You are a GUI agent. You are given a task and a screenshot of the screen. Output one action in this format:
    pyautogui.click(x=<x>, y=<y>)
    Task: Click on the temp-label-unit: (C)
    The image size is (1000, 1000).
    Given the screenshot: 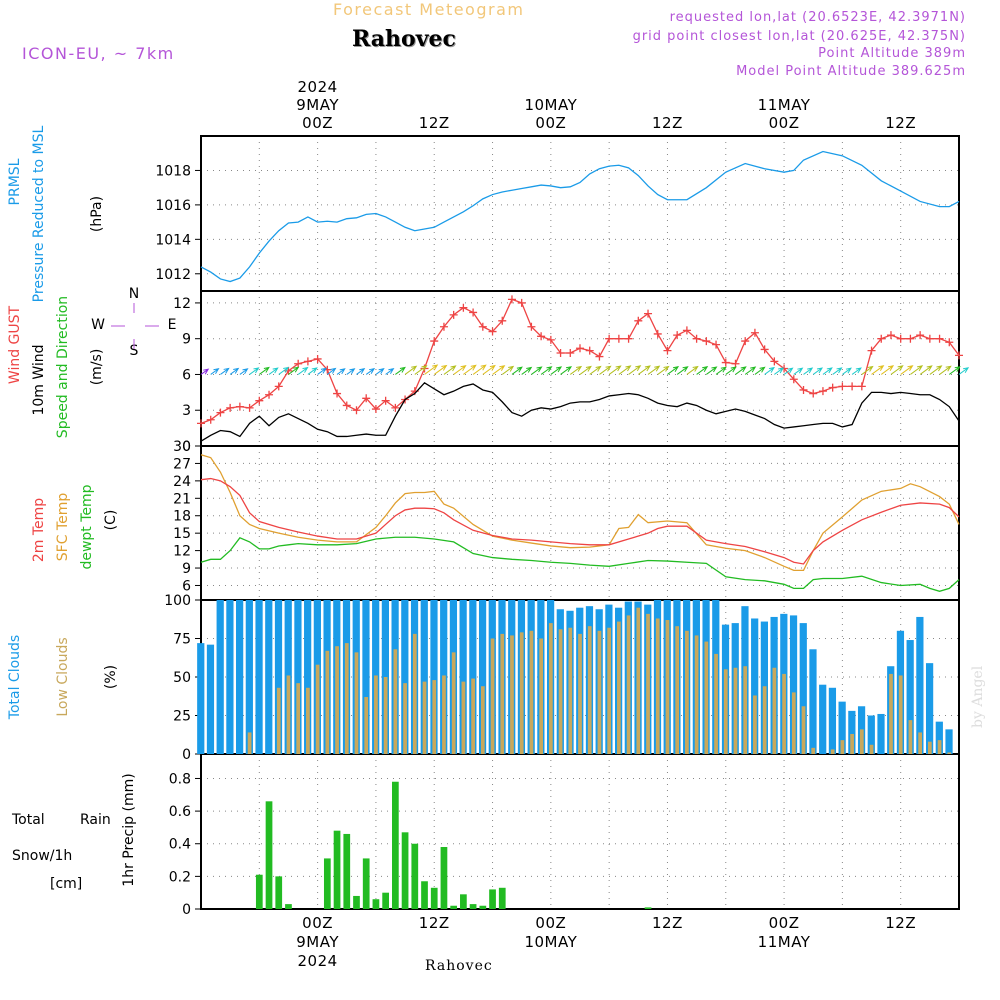 What is the action you would take?
    pyautogui.click(x=111, y=520)
    